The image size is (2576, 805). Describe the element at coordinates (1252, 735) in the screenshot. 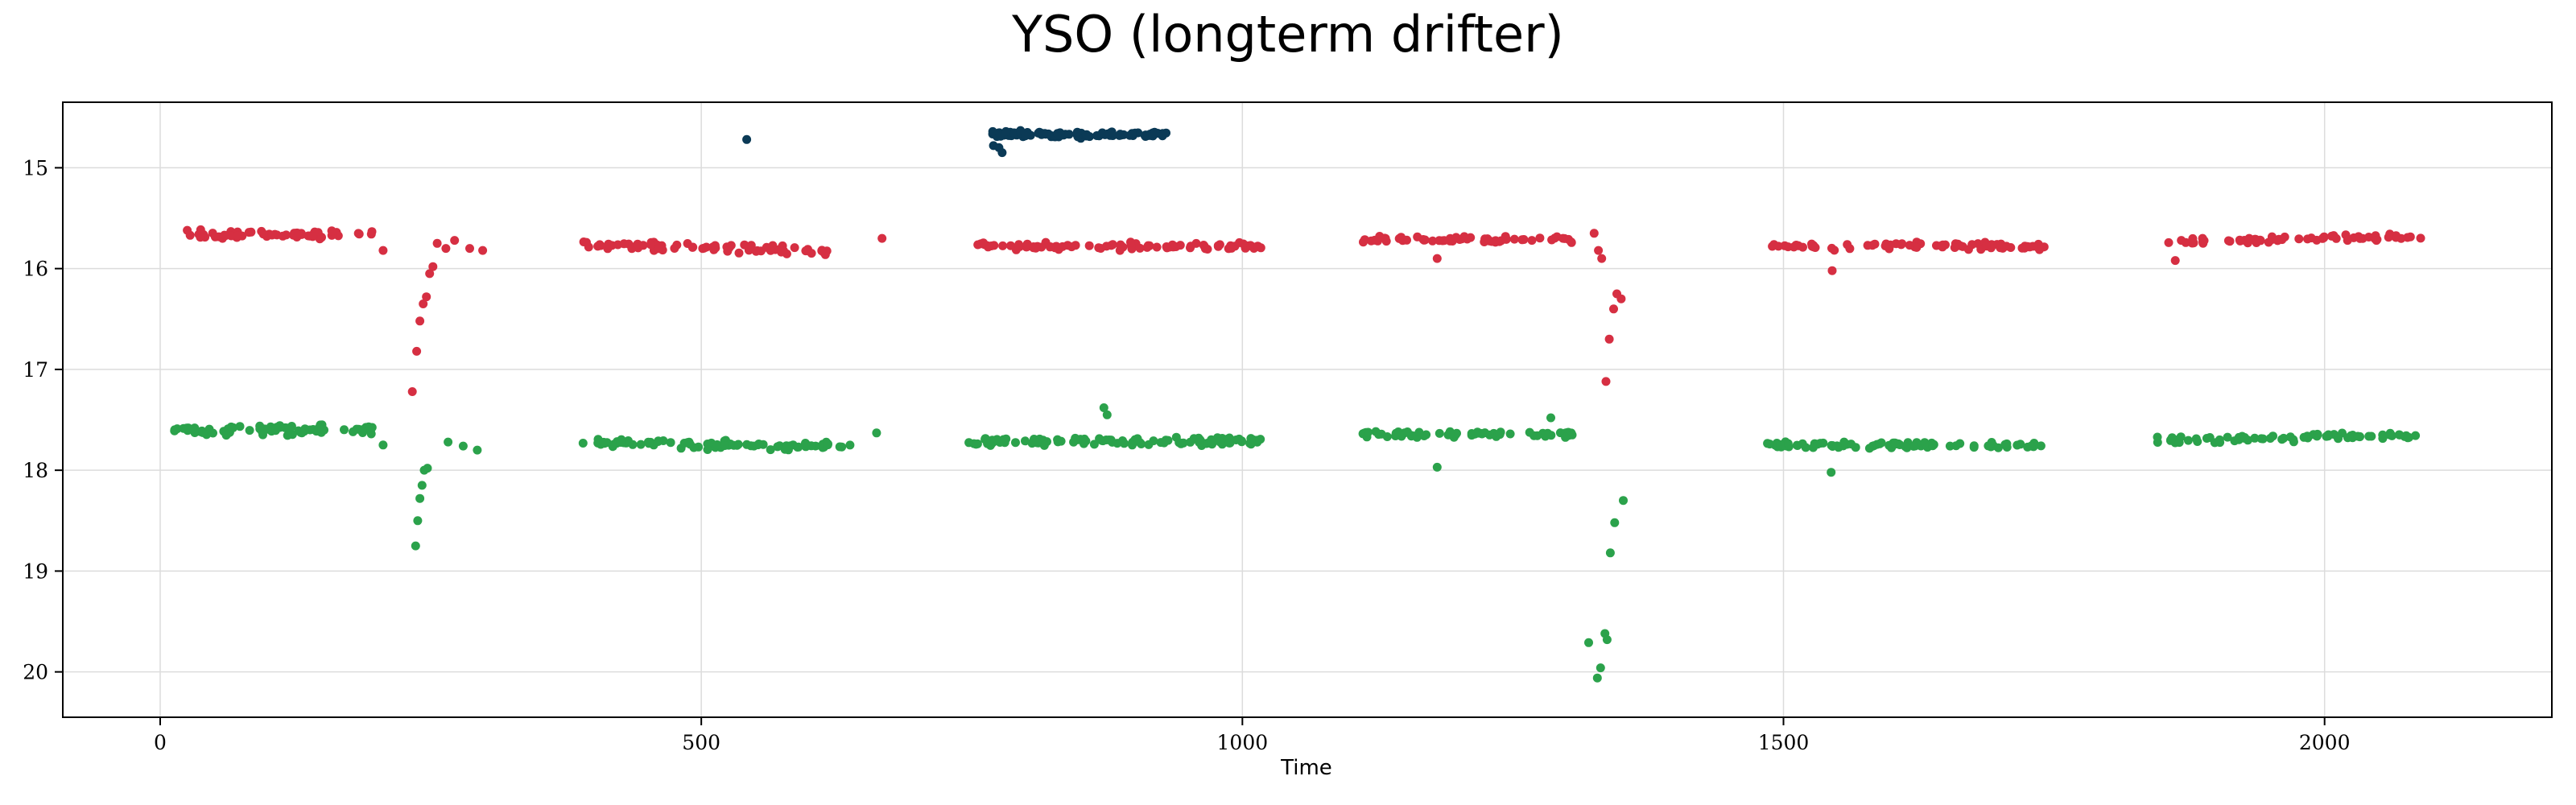

I see `x-axis-ticks: 0 500 1000 1500 2000` at that location.